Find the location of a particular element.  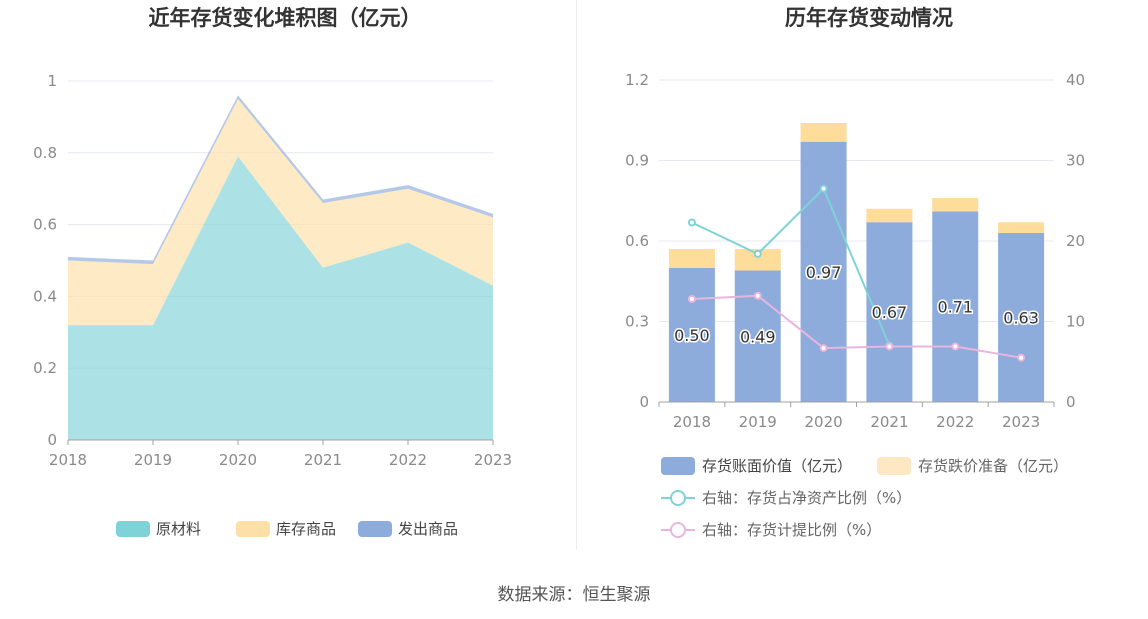

legend-item: 右轴：存货计提比例（%） is located at coordinates (771, 530).